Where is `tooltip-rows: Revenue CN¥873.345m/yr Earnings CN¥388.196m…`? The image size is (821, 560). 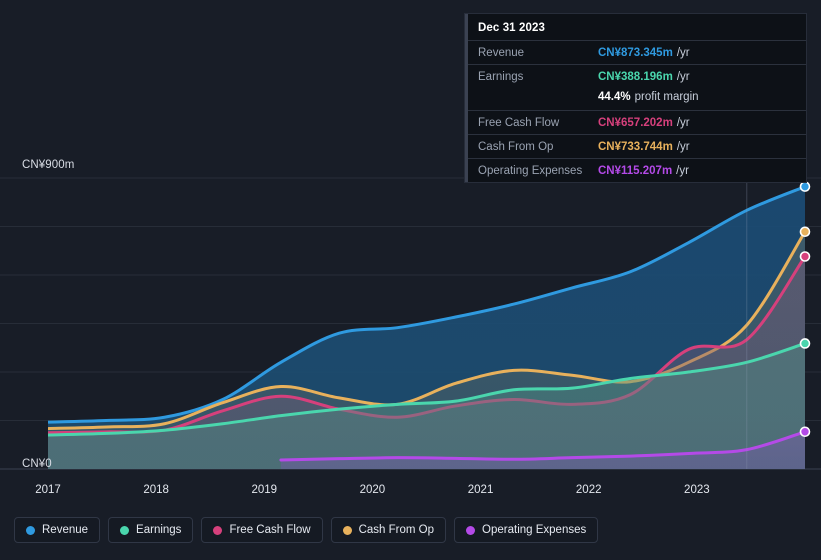 tooltip-rows: Revenue CN¥873.345m/yr Earnings CN¥388.196m… is located at coordinates (637, 111).